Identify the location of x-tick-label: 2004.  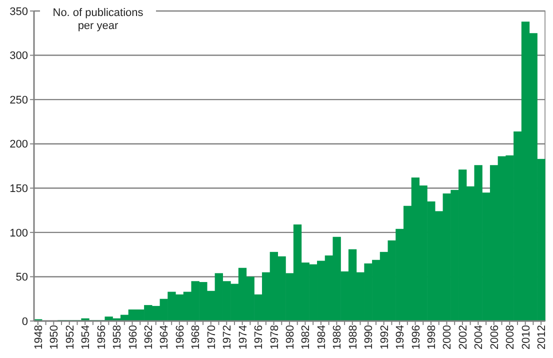
(479, 337).